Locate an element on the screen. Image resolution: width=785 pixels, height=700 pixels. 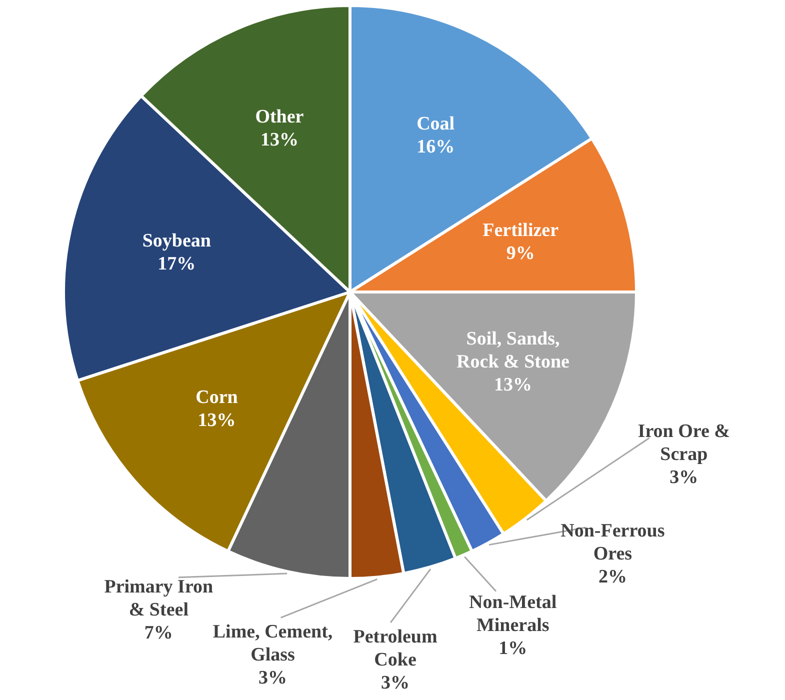
data-label: 7% is located at coordinates (158, 633).